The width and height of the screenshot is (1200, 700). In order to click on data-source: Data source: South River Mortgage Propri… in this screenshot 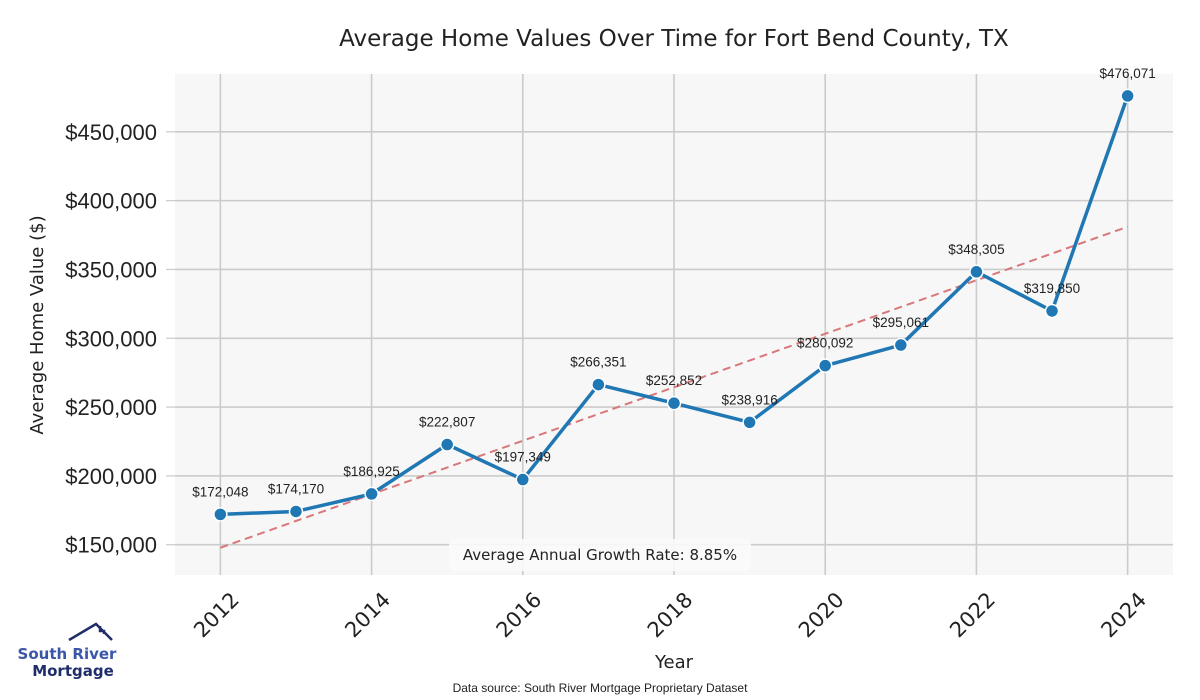, I will do `click(600, 688)`.